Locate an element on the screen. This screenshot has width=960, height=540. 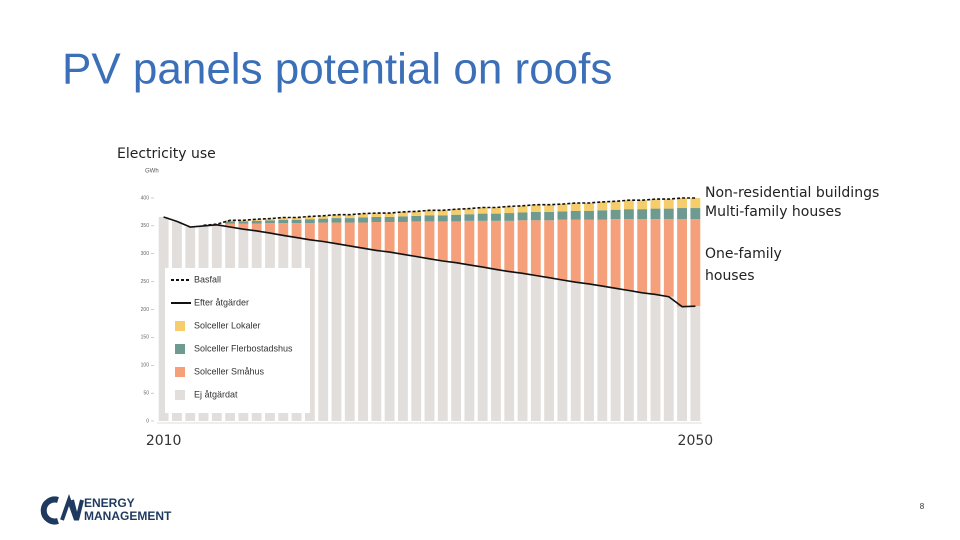
legend-label: Ej åtgärdat is located at coordinates (216, 394).